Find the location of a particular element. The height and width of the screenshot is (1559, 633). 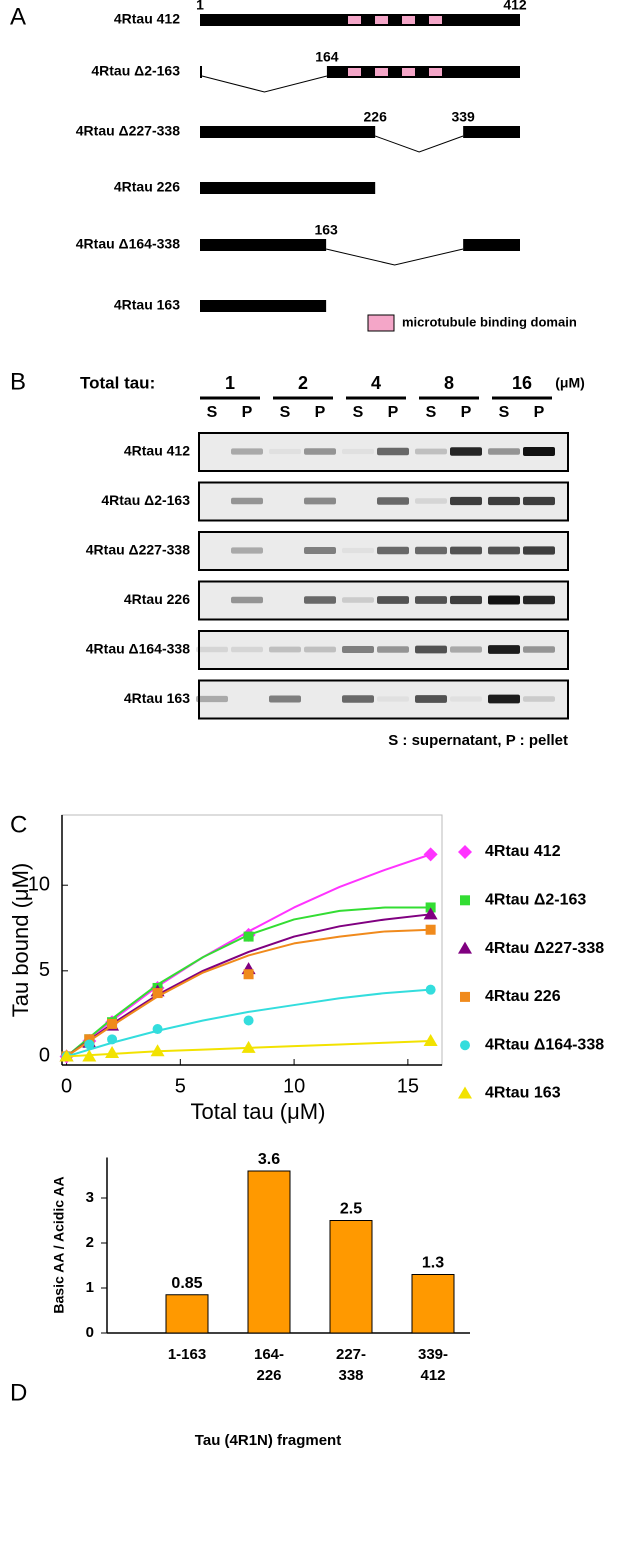

gel-row-name: 4Rtau Δ164-338 is located at coordinates (138, 649).